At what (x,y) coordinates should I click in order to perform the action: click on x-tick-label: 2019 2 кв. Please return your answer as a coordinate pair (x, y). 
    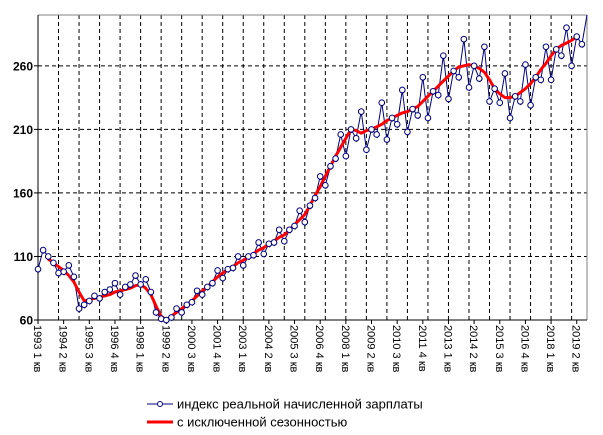
    Looking at the image, I should click on (576, 349).